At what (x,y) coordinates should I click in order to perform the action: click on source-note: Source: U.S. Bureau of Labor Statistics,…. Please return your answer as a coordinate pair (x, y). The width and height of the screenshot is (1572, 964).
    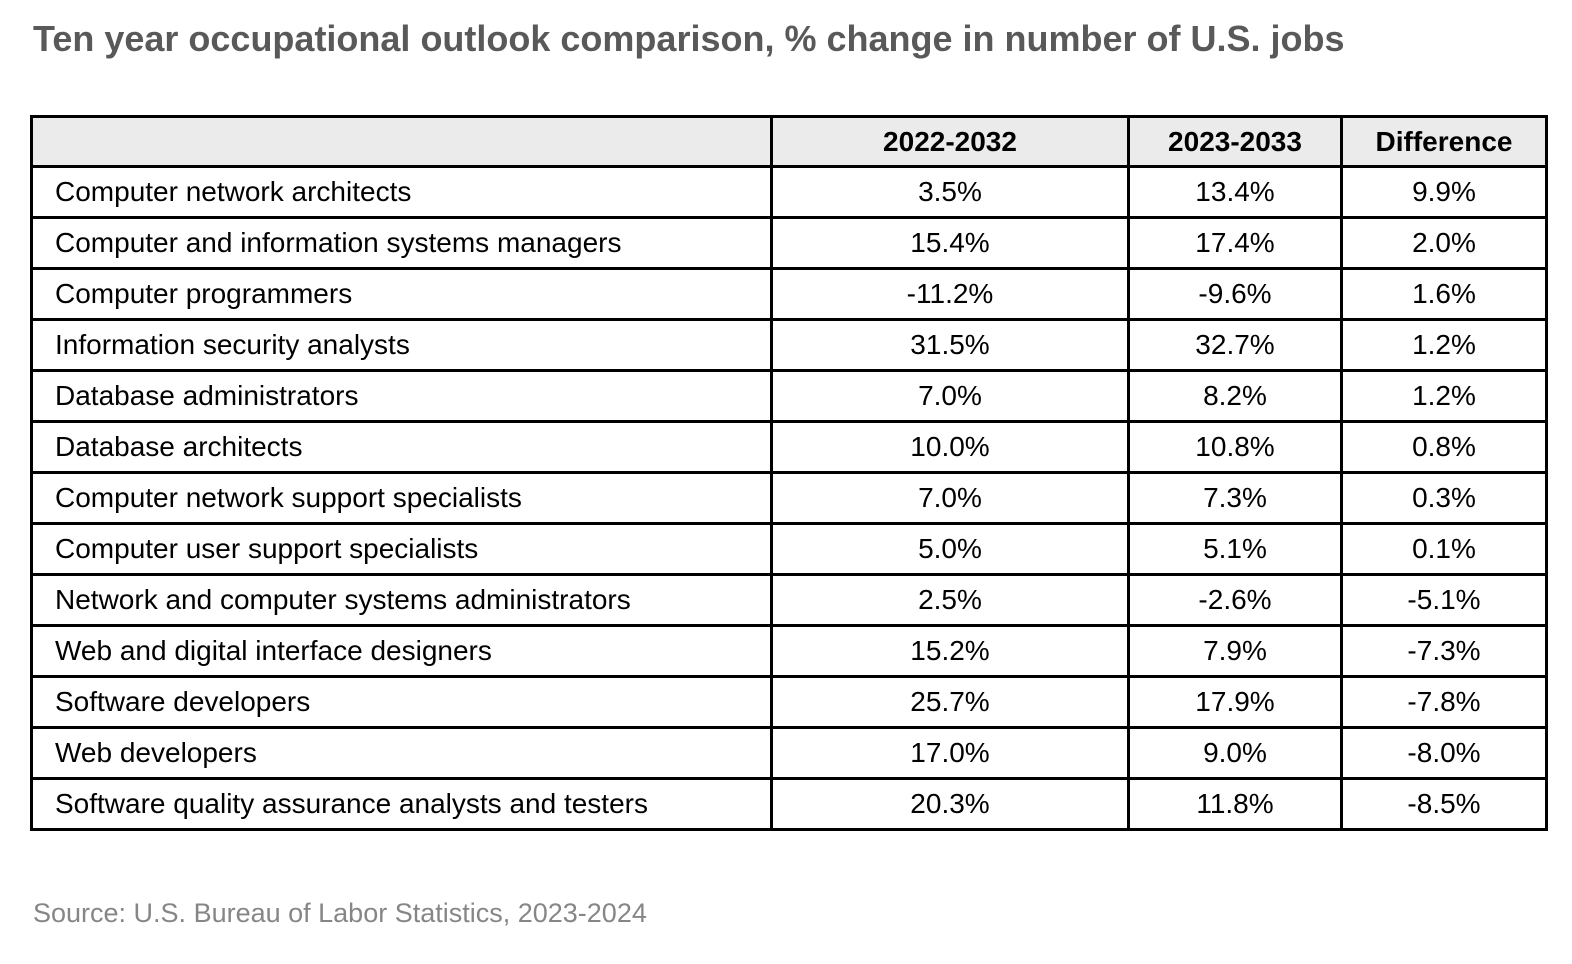
    Looking at the image, I should click on (340, 913).